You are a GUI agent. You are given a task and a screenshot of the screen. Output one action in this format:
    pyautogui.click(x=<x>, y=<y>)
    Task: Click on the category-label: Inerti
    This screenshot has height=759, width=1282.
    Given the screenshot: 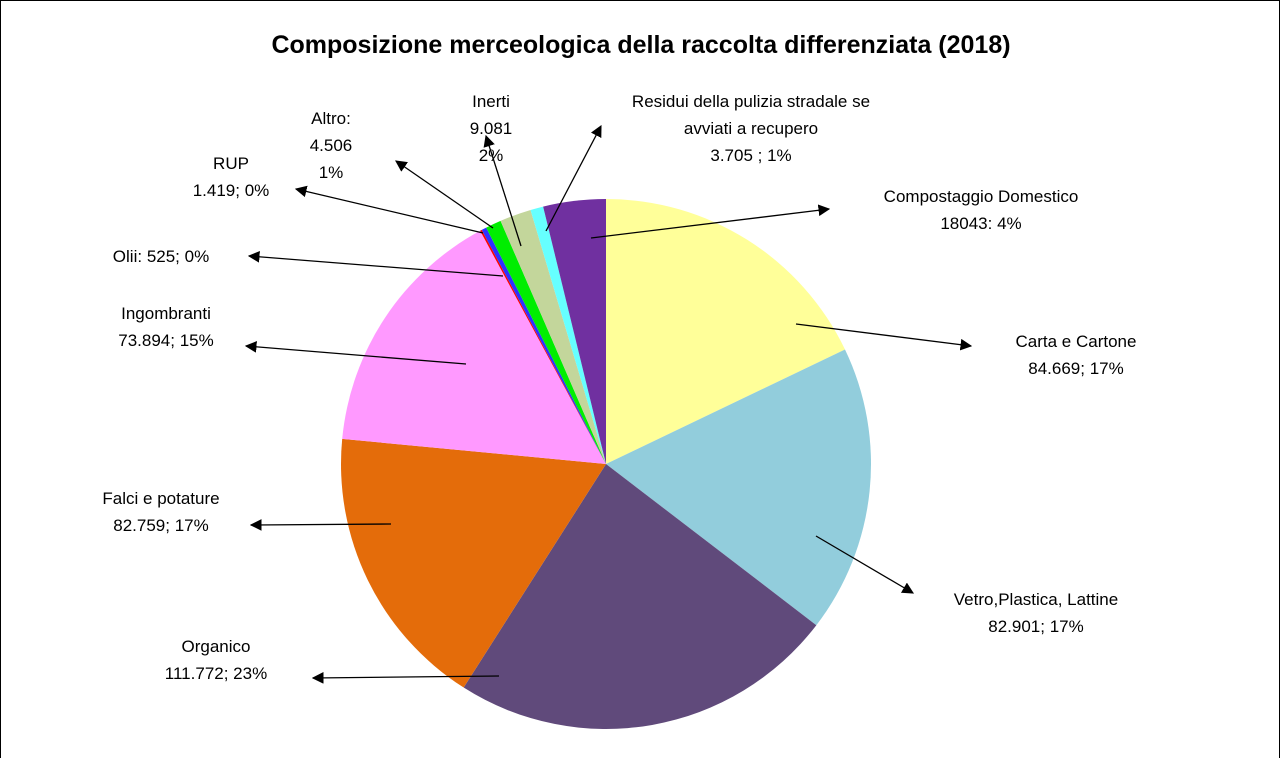 What is the action you would take?
    pyautogui.click(x=491, y=101)
    